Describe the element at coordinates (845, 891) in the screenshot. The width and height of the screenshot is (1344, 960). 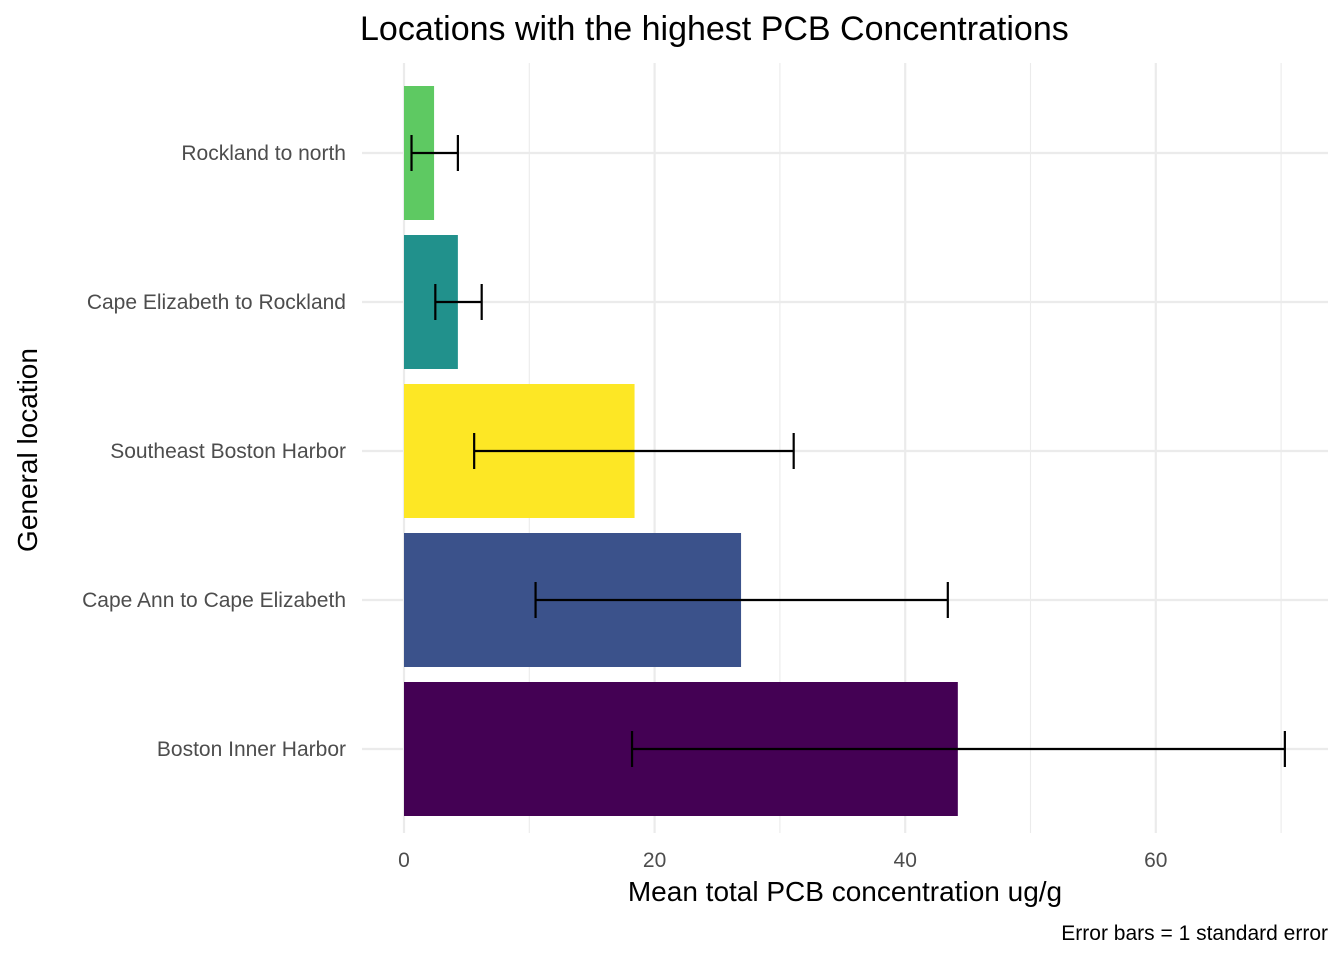
I see `x-axis-title: Mean total PCB concentration ug/g` at that location.